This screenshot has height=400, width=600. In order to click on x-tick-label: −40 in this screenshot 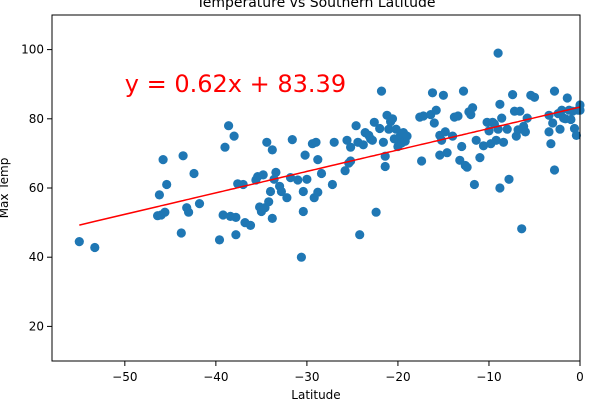, I will do `click(215, 377)`.